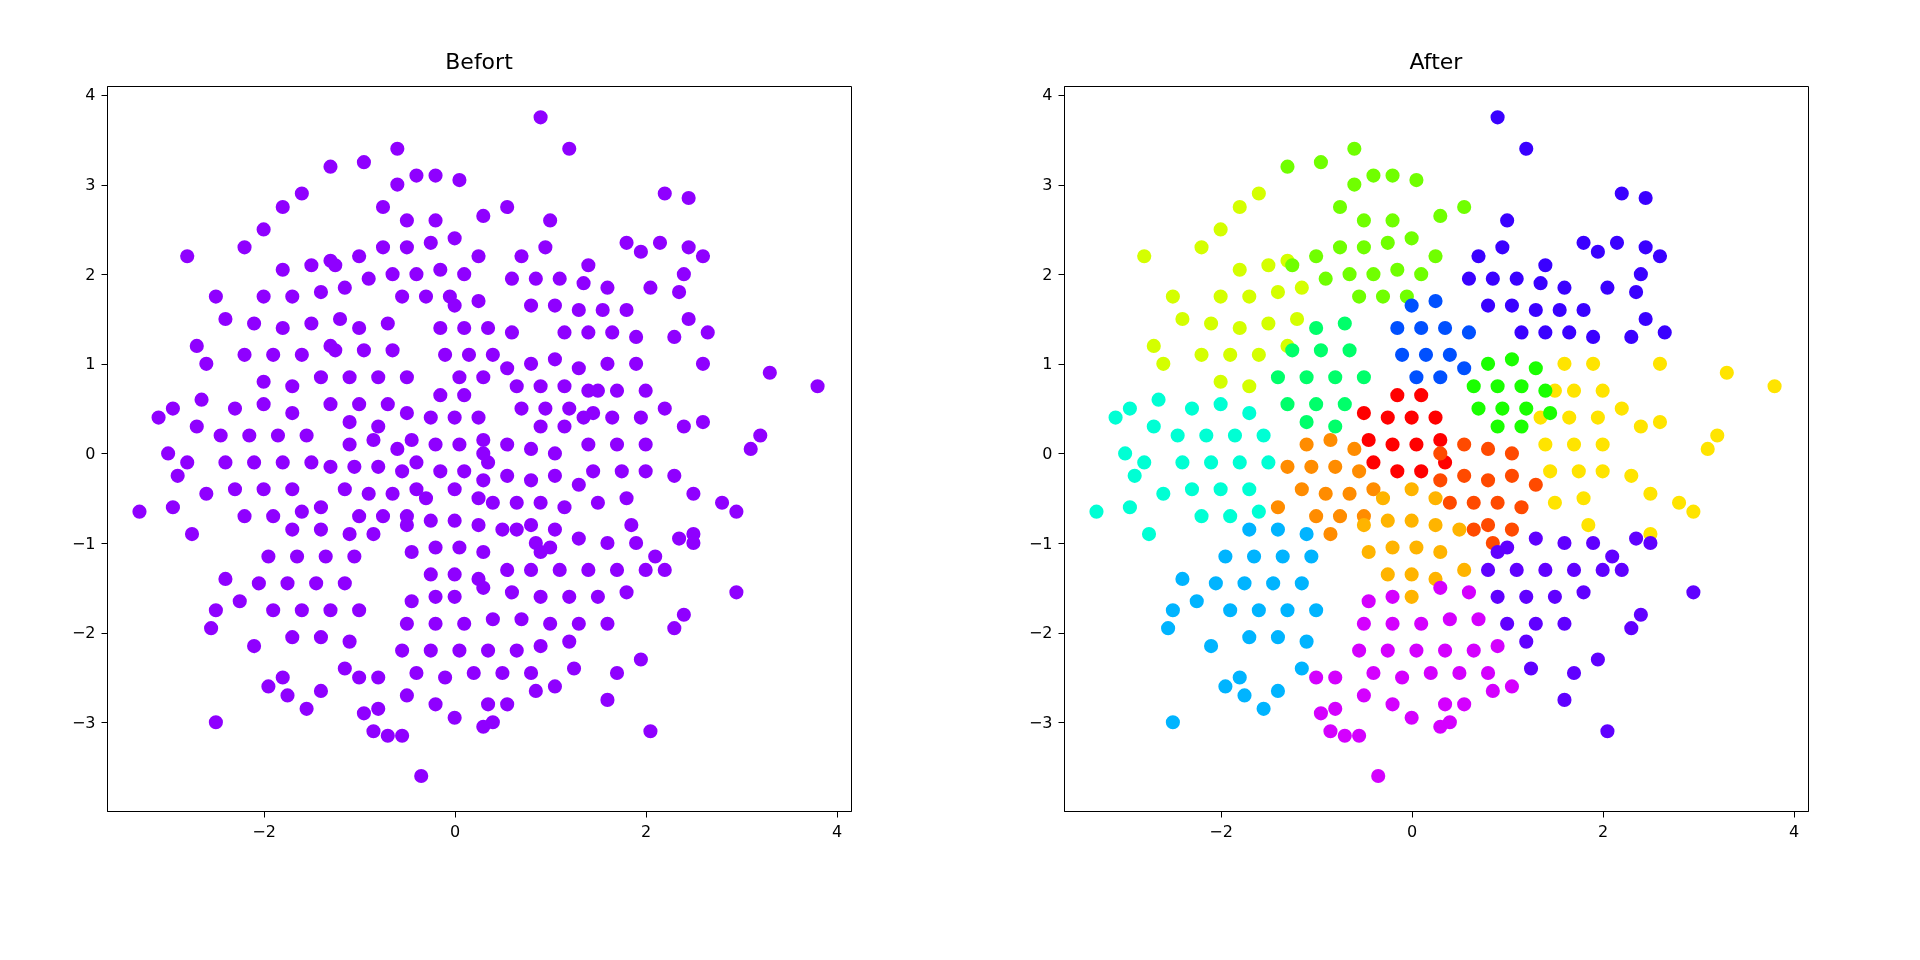  What do you see at coordinates (1603, 831) in the screenshot?
I see `x-tick-label: 2` at bounding box center [1603, 831].